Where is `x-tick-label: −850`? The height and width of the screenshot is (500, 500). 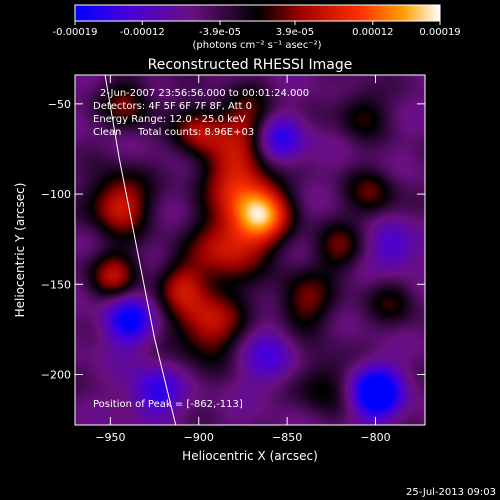
x-tick-label: −850 is located at coordinates (287, 437).